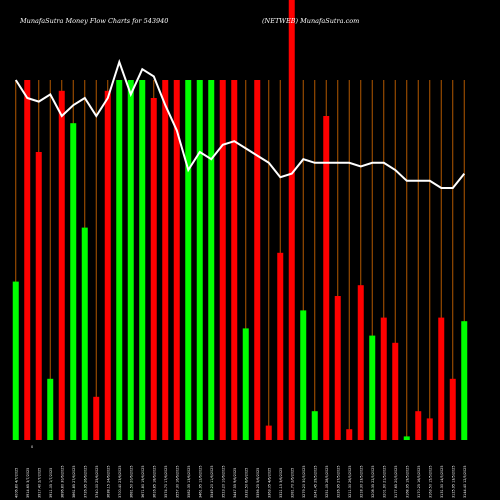 This screenshot has height=500, width=500. Describe the element at coordinates (212, 482) in the screenshot. I see `x-tick-label: 3549.20 11/6/2025` at that location.